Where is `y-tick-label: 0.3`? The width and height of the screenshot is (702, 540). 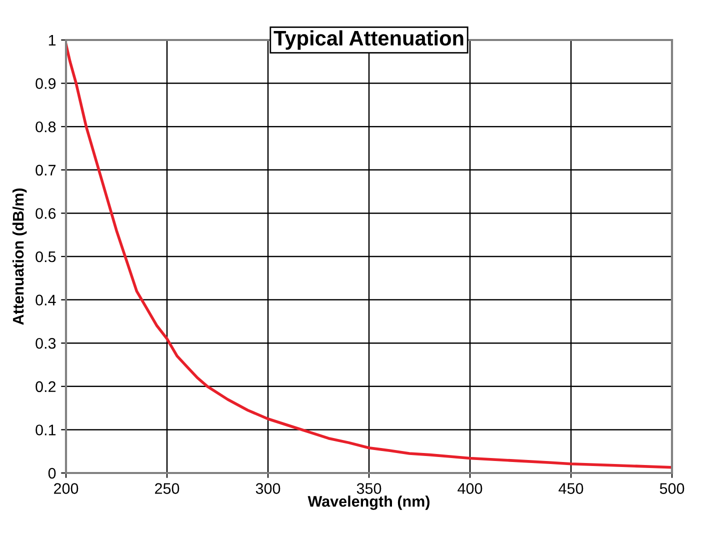 y-tick-label: 0.3 is located at coordinates (46, 343).